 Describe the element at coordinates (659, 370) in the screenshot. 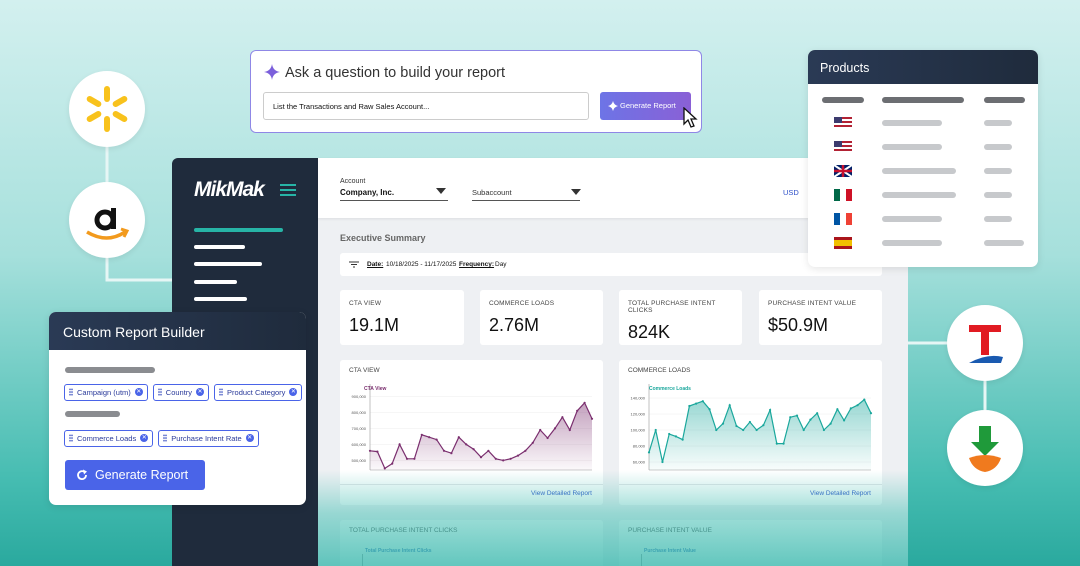

I see `chart-title: COMMERCE LOADS` at that location.